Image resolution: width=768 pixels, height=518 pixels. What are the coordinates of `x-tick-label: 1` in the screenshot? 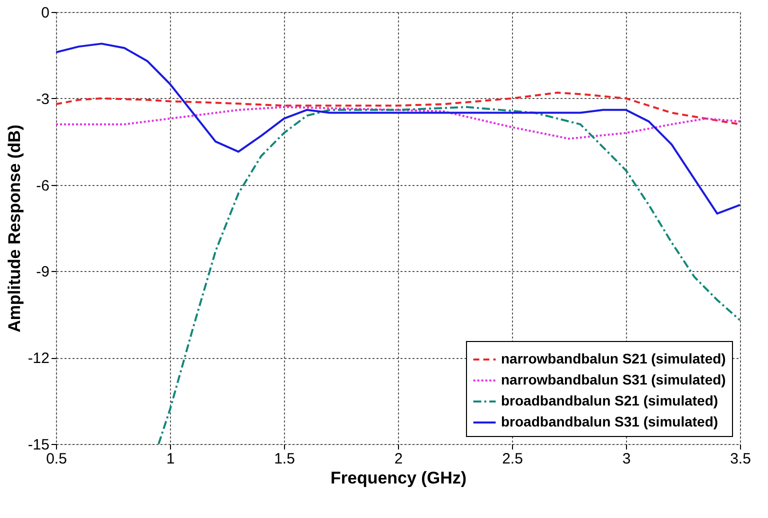 It's located at (170, 459).